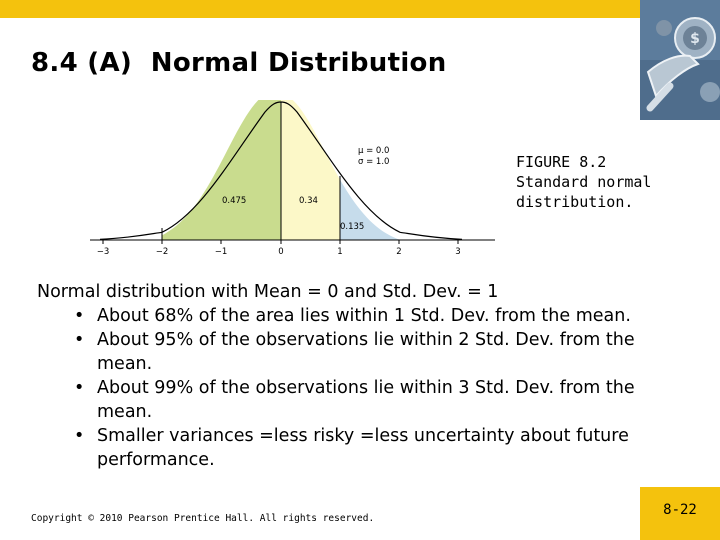 This screenshot has height=540, width=720. What do you see at coordinates (680, 510) in the screenshot?
I see `page-number: 8-22` at bounding box center [680, 510].